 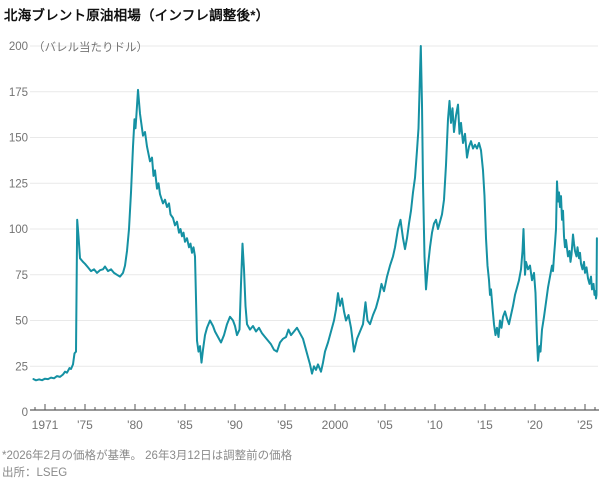 What do you see at coordinates (45, 425) in the screenshot?
I see `x-tick-label: 1971` at bounding box center [45, 425].